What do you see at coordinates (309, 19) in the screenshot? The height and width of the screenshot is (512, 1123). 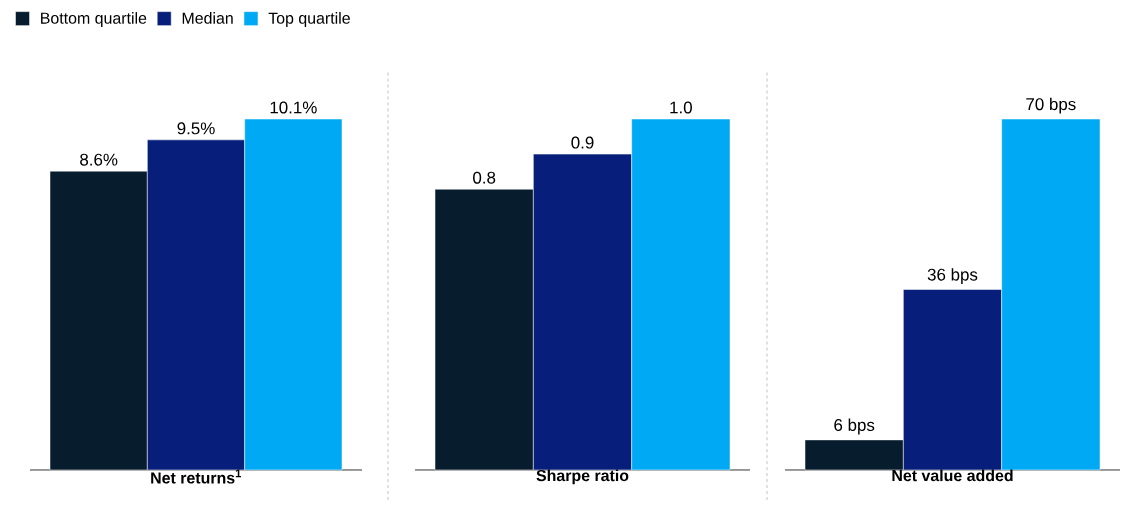 I see `legend-label: Top quartile` at bounding box center [309, 19].